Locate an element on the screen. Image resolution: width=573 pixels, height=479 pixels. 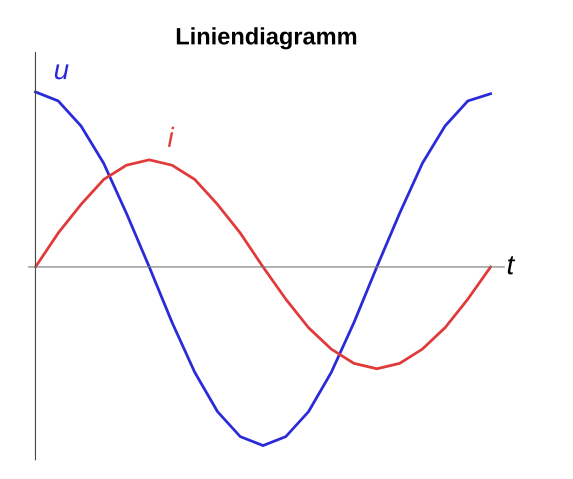
series-label: i is located at coordinates (171, 136).